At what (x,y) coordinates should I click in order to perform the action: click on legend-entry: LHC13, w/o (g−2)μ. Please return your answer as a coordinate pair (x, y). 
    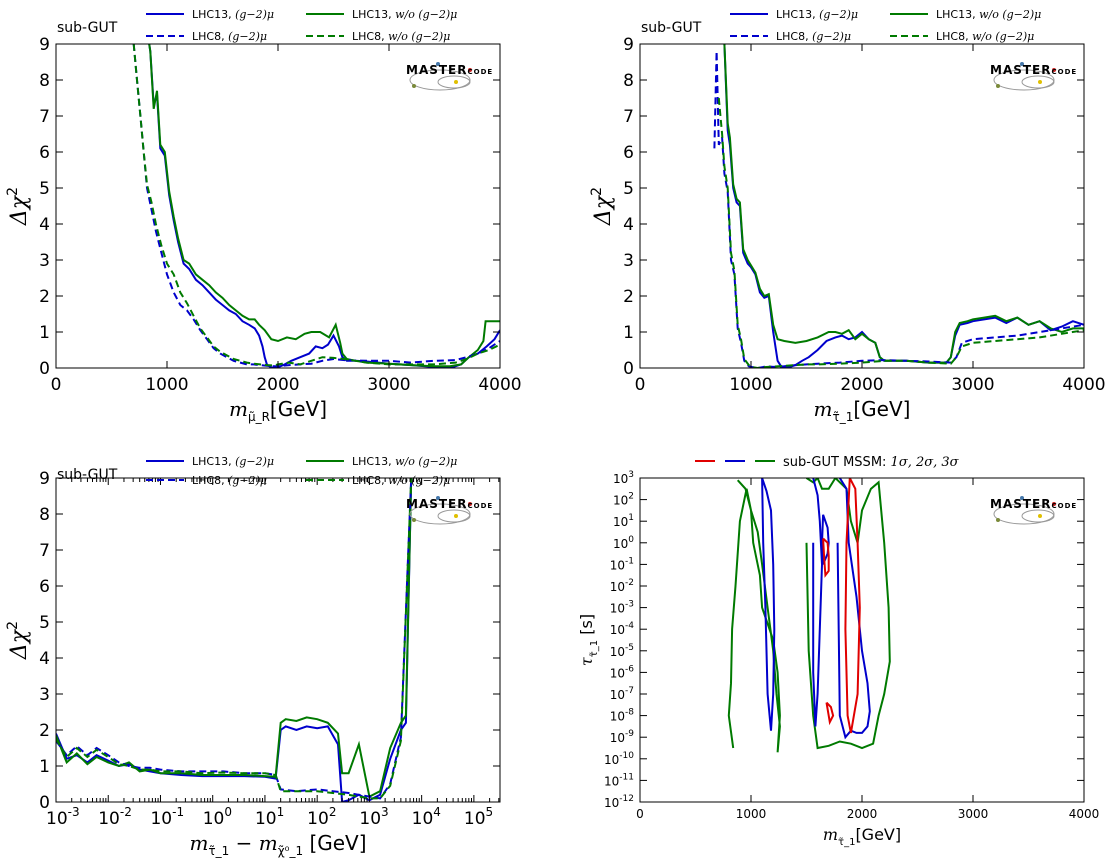
    Looking at the image, I should click on (381, 14).